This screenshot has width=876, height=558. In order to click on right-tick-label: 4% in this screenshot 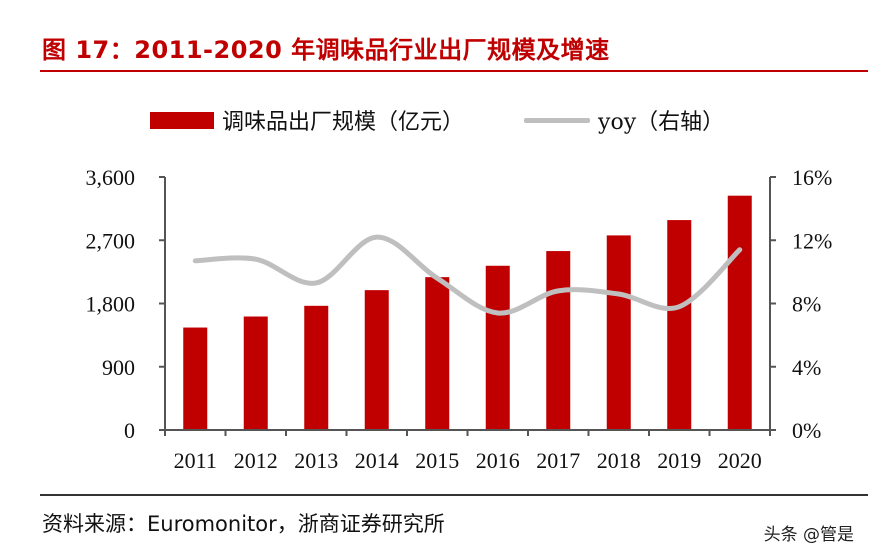, I will do `click(806, 367)`.